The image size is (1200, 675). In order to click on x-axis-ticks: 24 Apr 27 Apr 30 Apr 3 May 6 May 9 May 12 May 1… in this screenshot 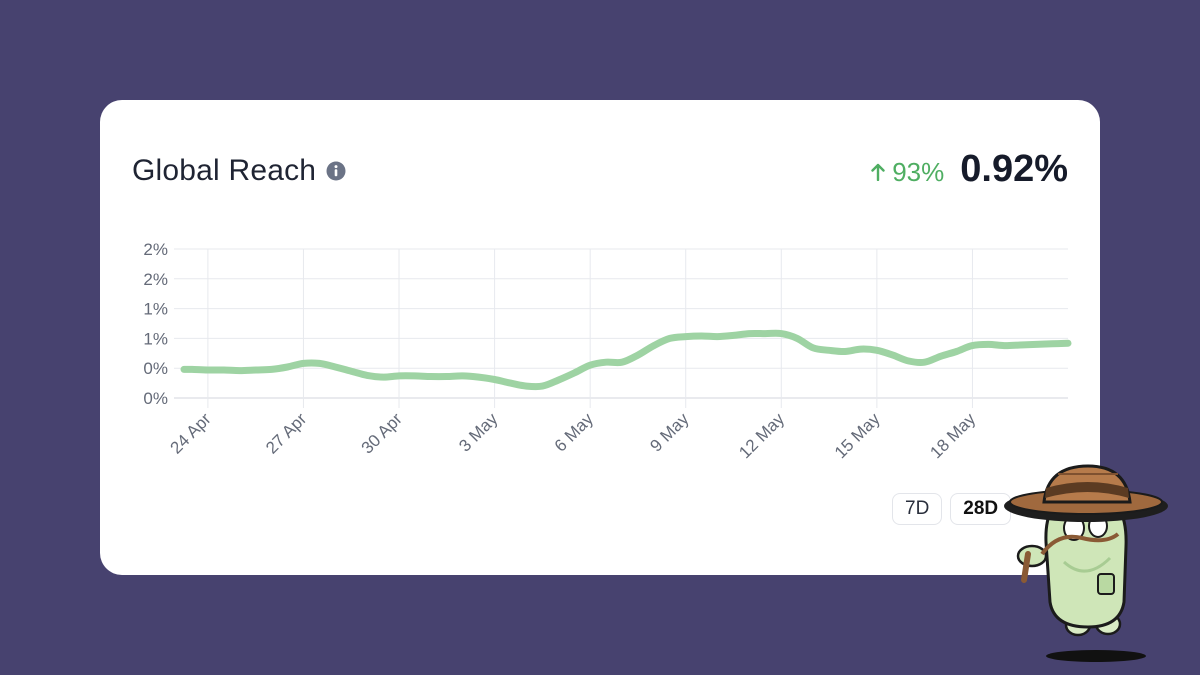, I will do `click(573, 435)`.